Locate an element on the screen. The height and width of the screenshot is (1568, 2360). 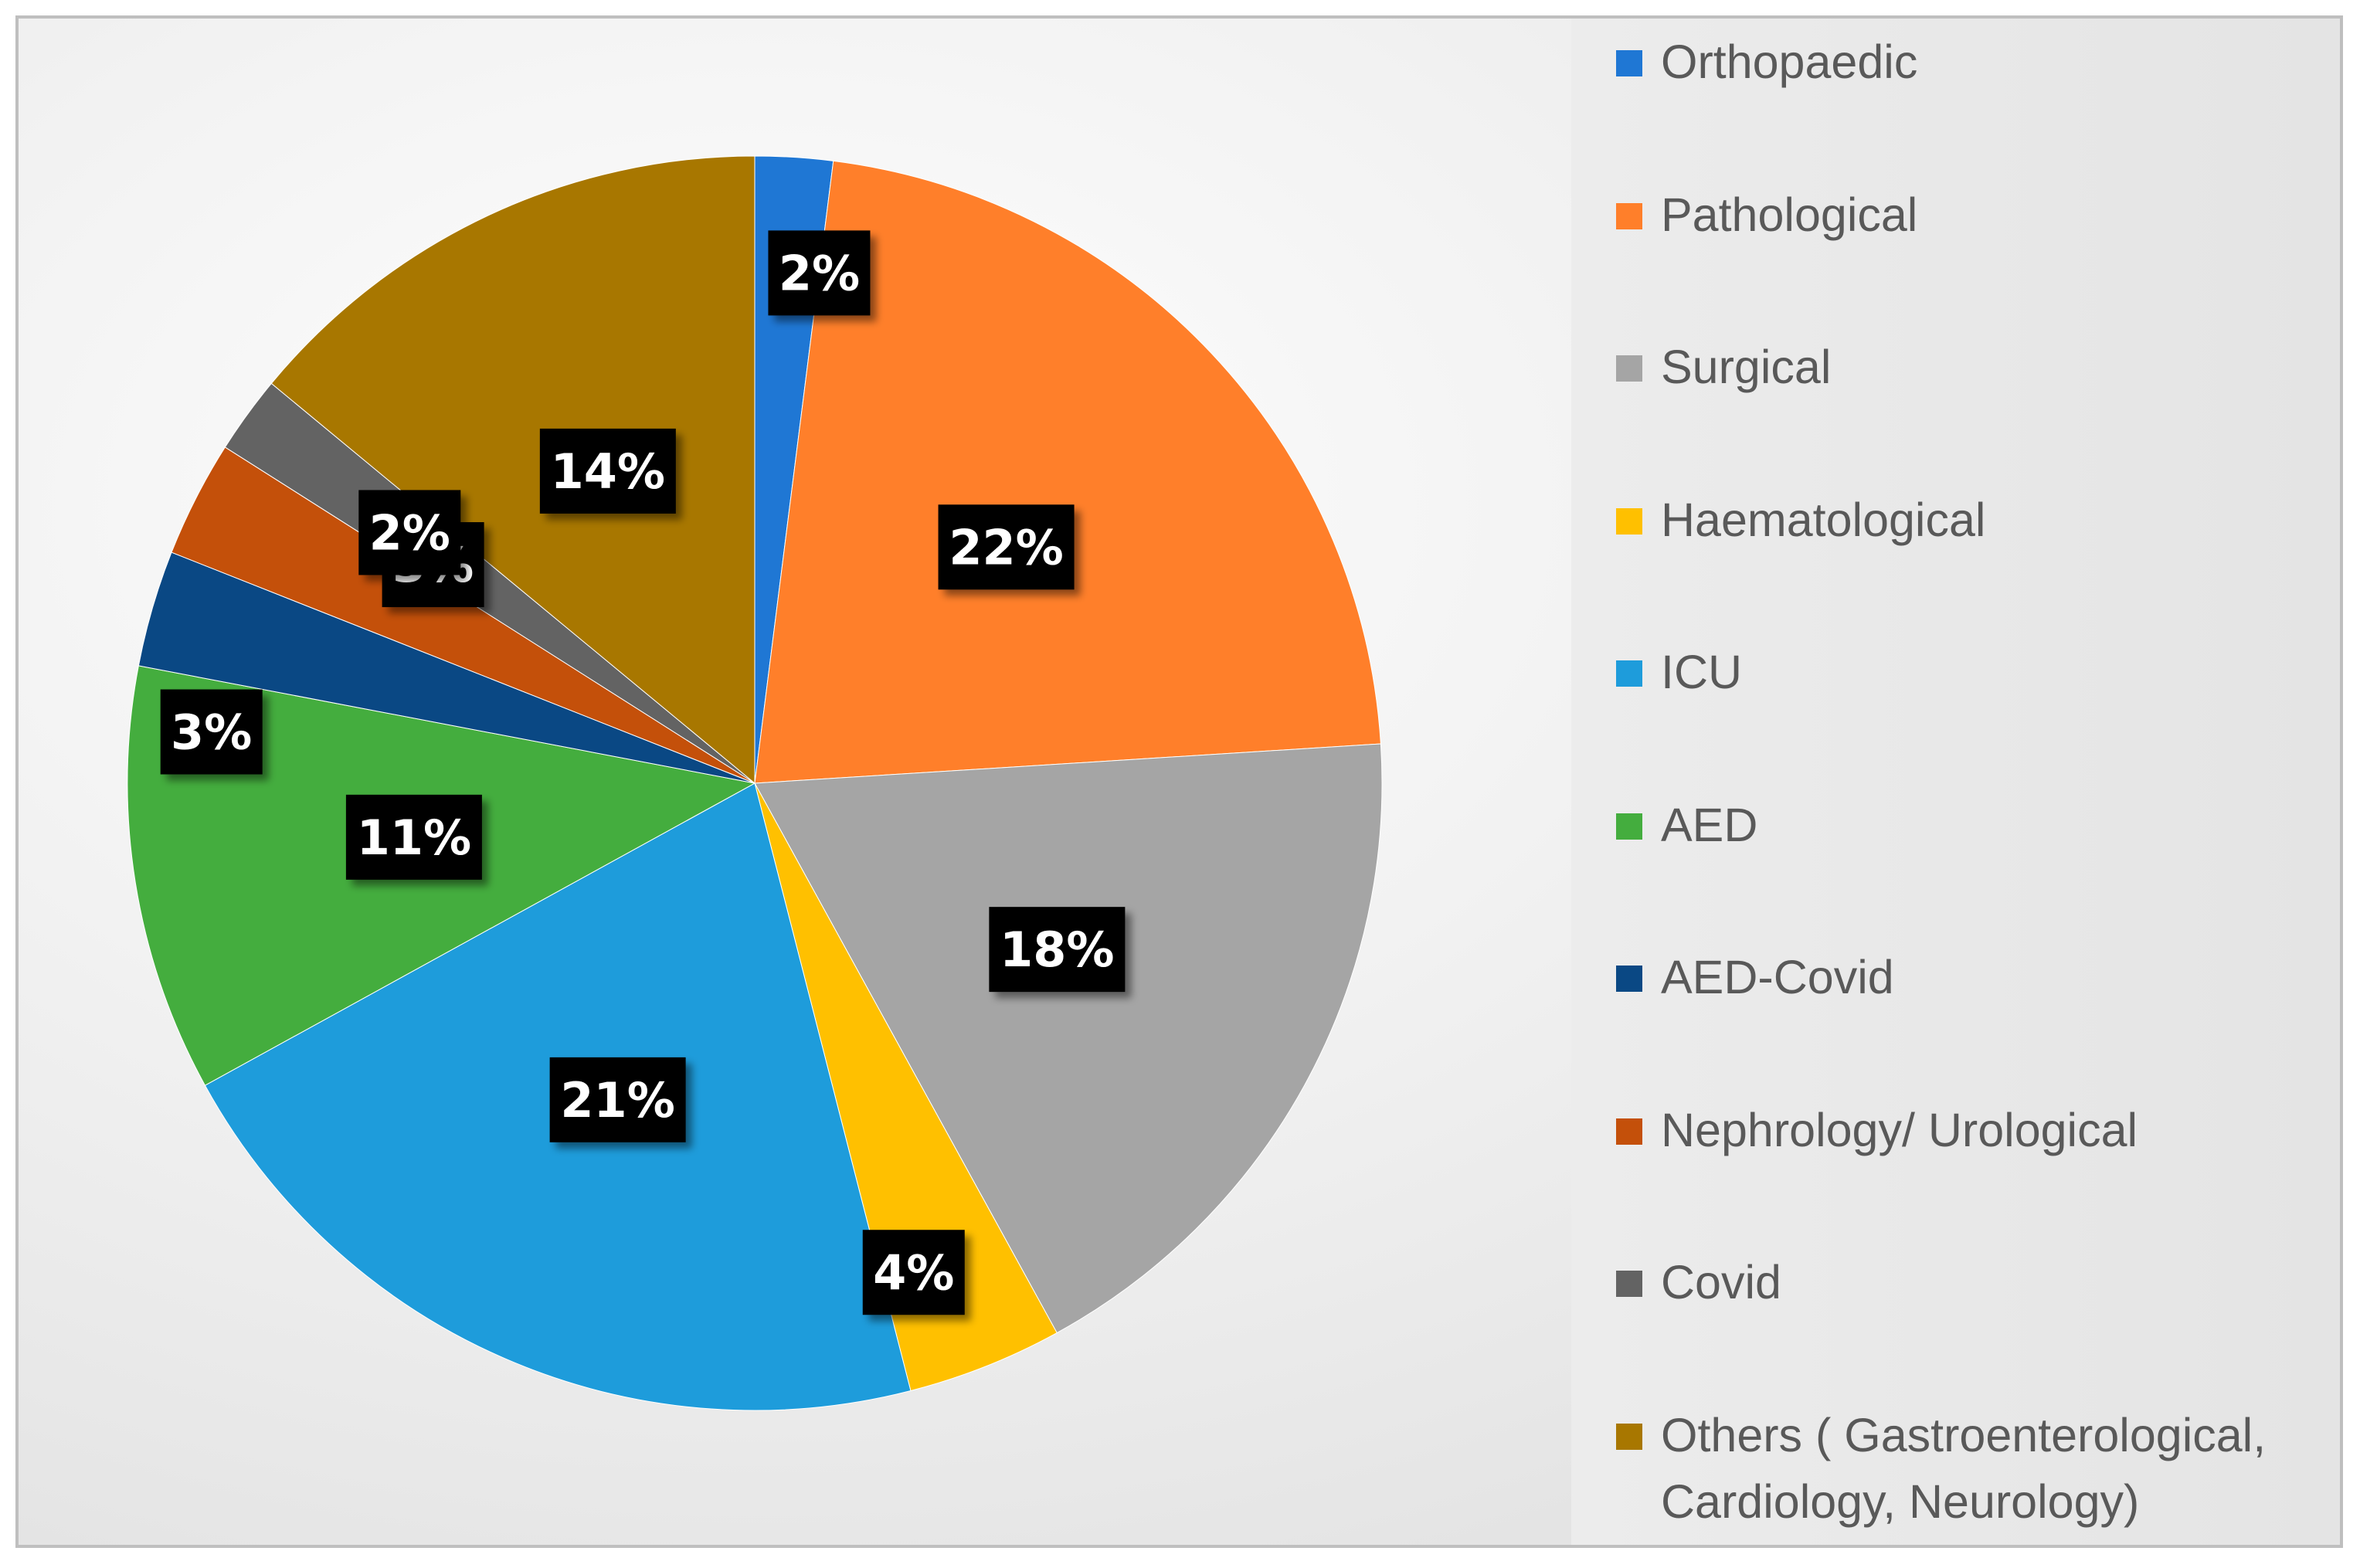
data-label-aed-covid: 3% is located at coordinates (211, 732).